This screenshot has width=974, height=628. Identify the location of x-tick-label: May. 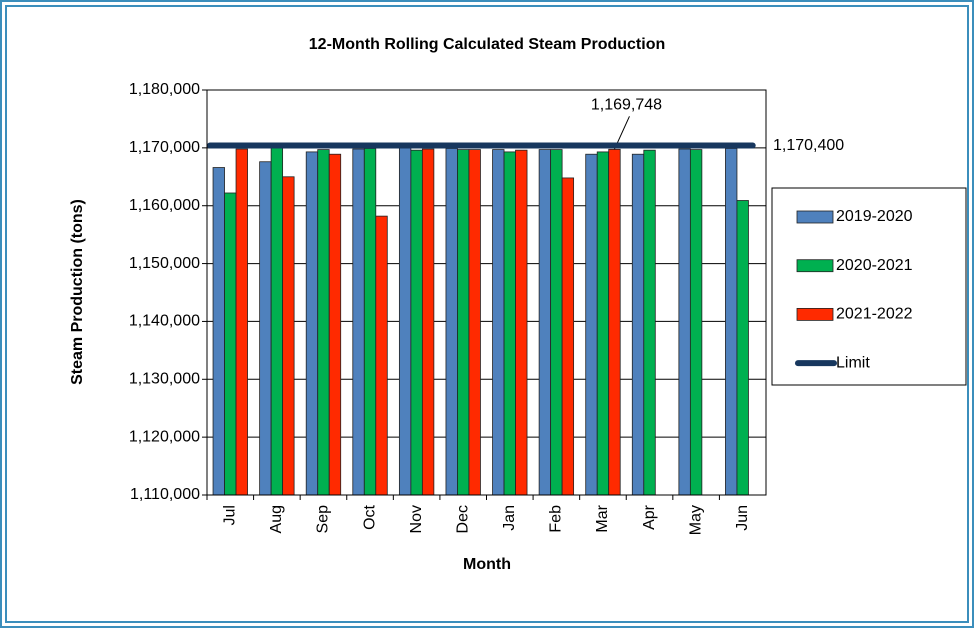
(695, 520).